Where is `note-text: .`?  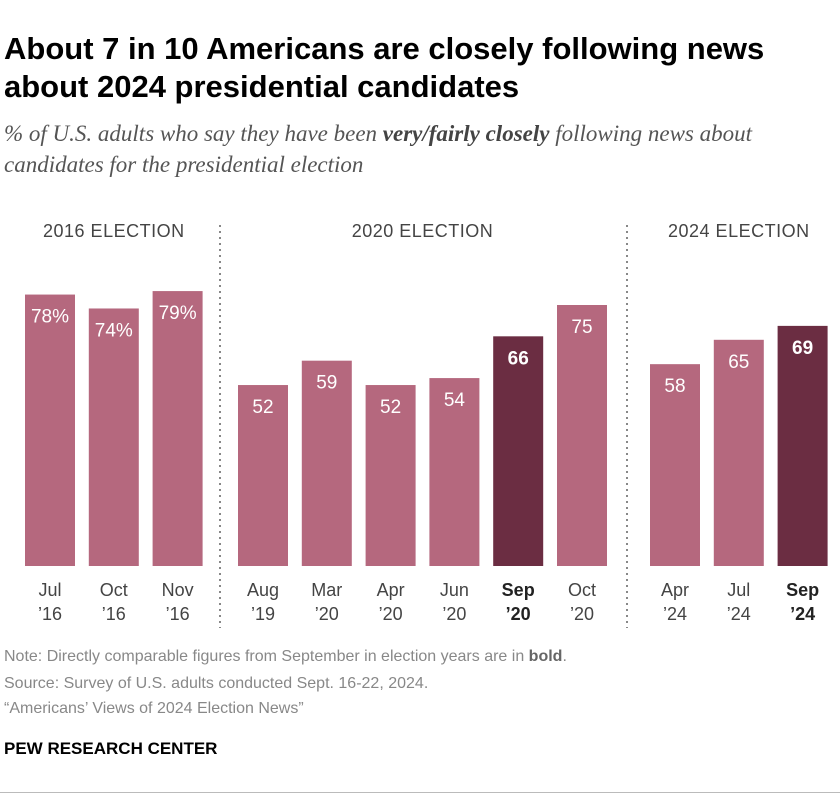
note-text: . is located at coordinates (564, 656).